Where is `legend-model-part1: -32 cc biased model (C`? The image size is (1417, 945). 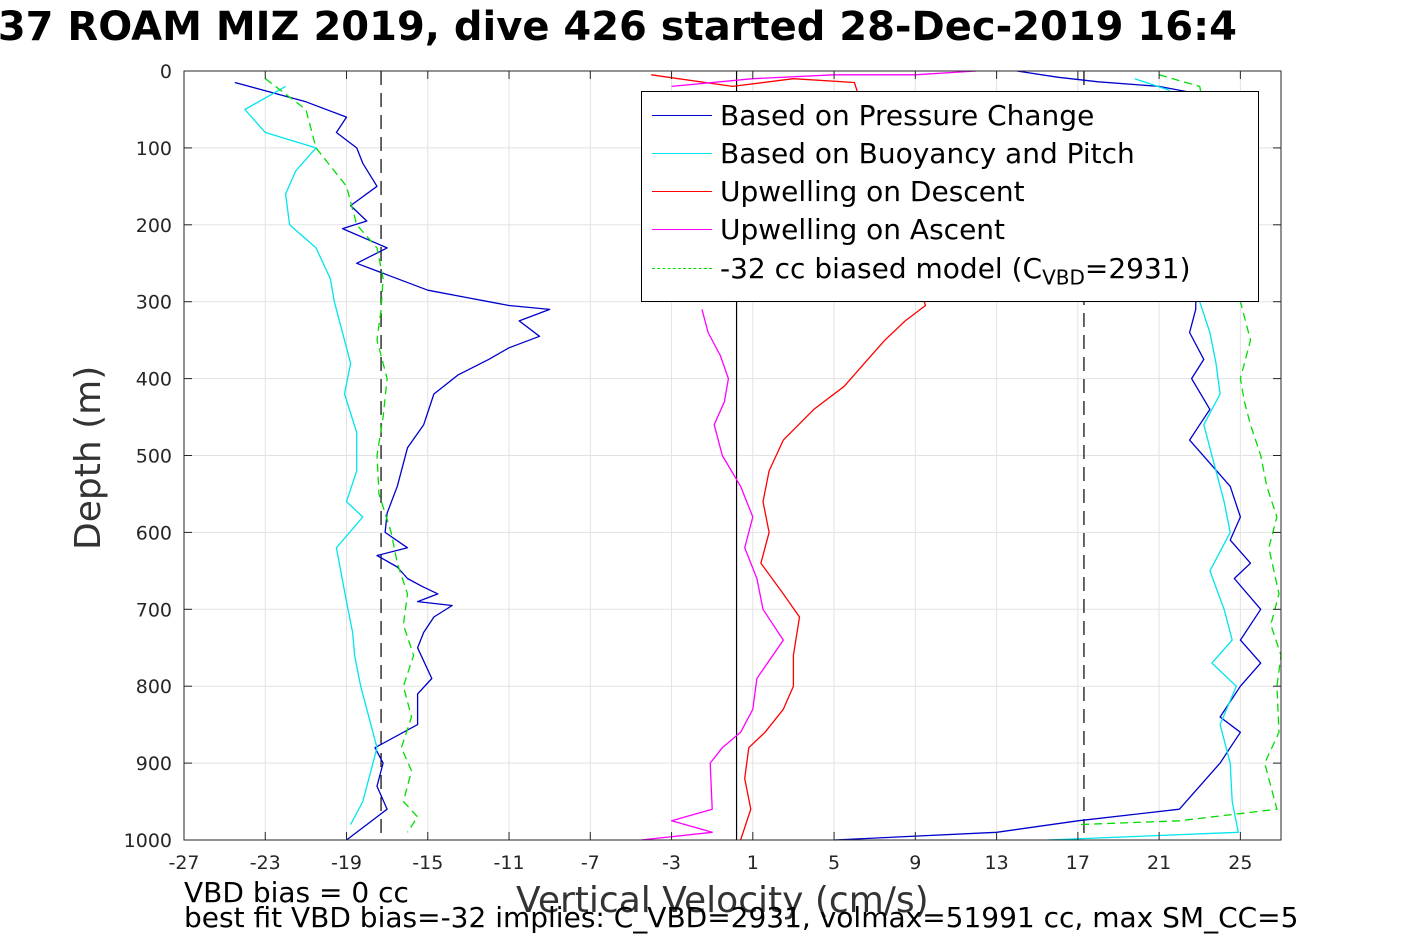 legend-model-part1: -32 cc biased model (C is located at coordinates (881, 268).